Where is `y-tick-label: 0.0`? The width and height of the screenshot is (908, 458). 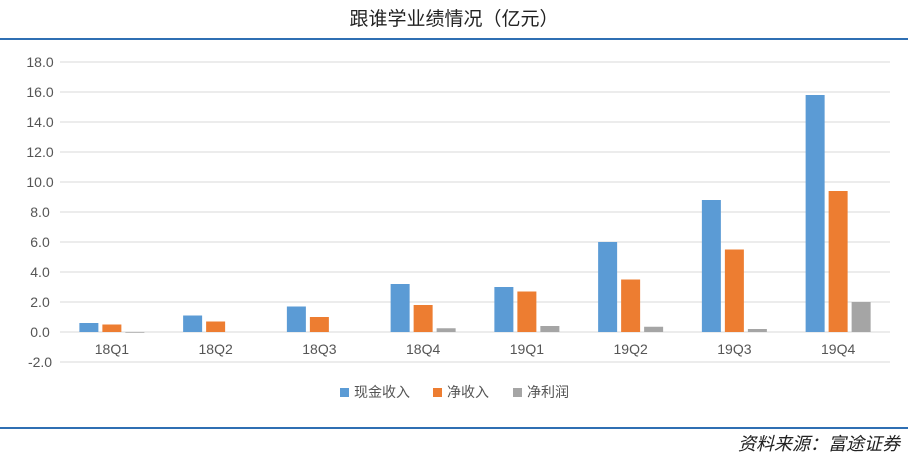
y-tick-label: 0.0 is located at coordinates (40, 332).